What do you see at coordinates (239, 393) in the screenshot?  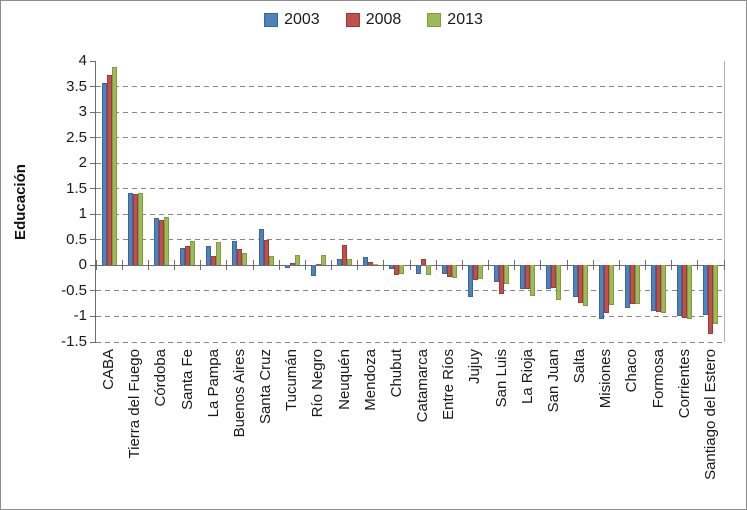 I see `x-category-label: Buenos Aires` at bounding box center [239, 393].